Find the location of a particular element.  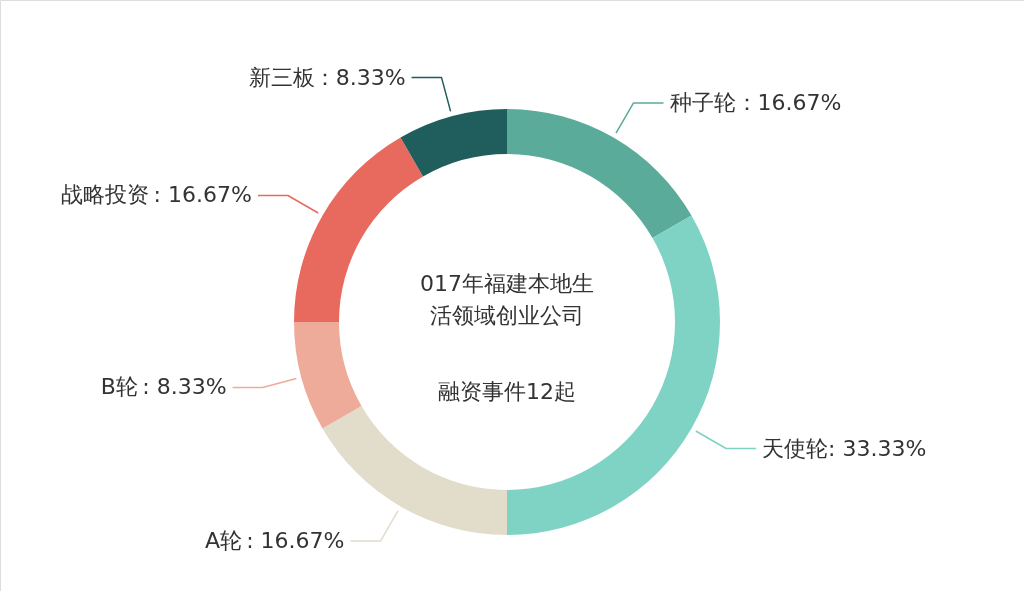

slice-label: 战略投资 is located at coordinates (105, 195).